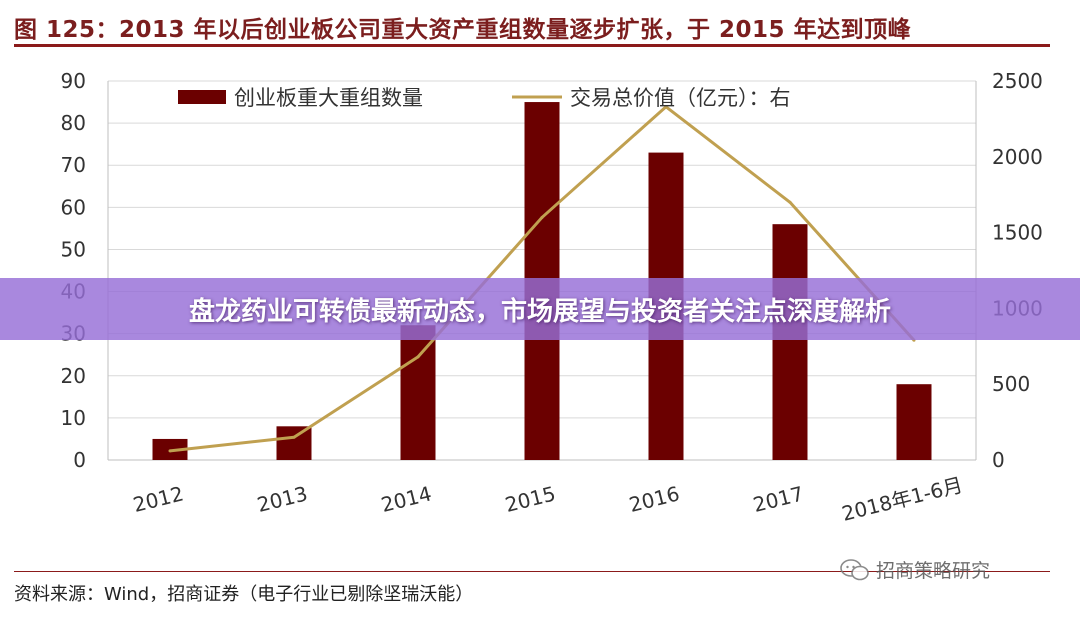 The height and width of the screenshot is (618, 1080). What do you see at coordinates (902, 499) in the screenshot?
I see `x-axis-tick-label: 2018年1-6月` at bounding box center [902, 499].